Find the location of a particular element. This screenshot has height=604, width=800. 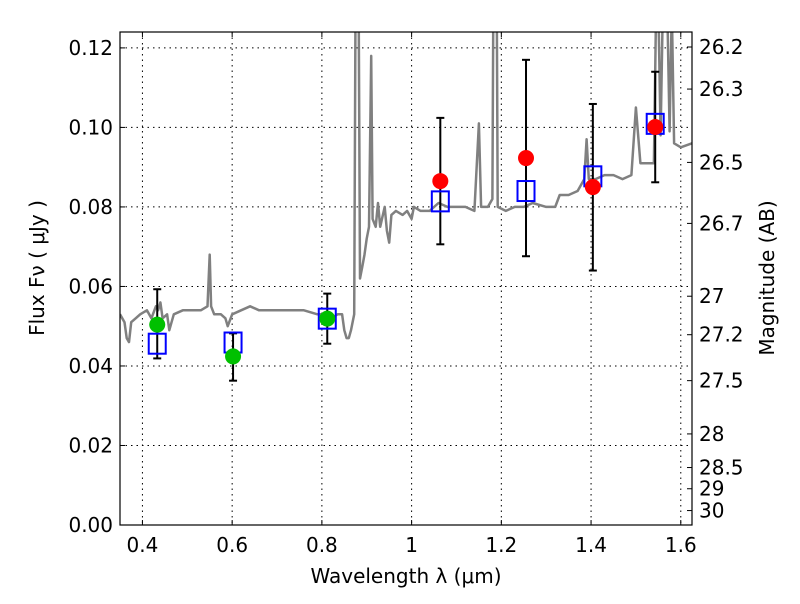

x-tick-label: 1.4 is located at coordinates (591, 545).